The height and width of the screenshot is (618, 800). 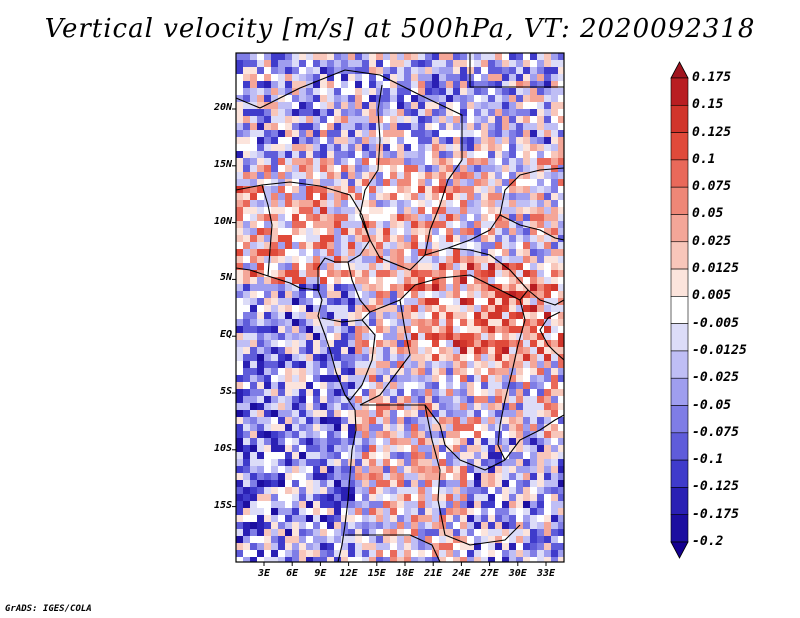 I want to click on colorbar-top-arrow, so click(x=679, y=70).